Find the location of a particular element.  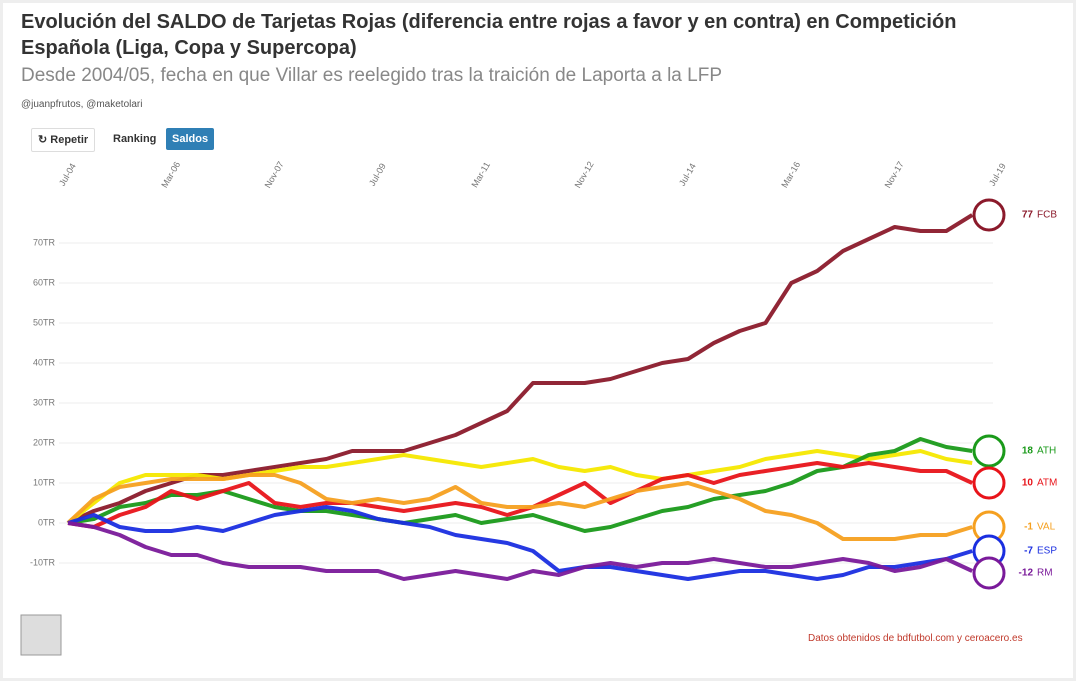

legend-label: ATM is located at coordinates (1047, 483).